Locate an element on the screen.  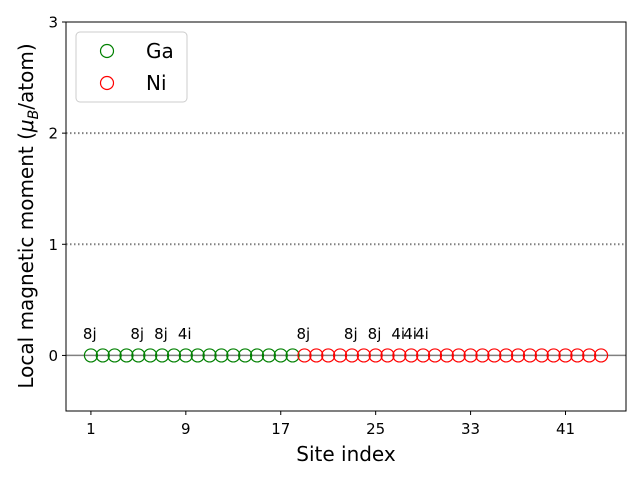
legend: Ga Ni is located at coordinates (131, 67).